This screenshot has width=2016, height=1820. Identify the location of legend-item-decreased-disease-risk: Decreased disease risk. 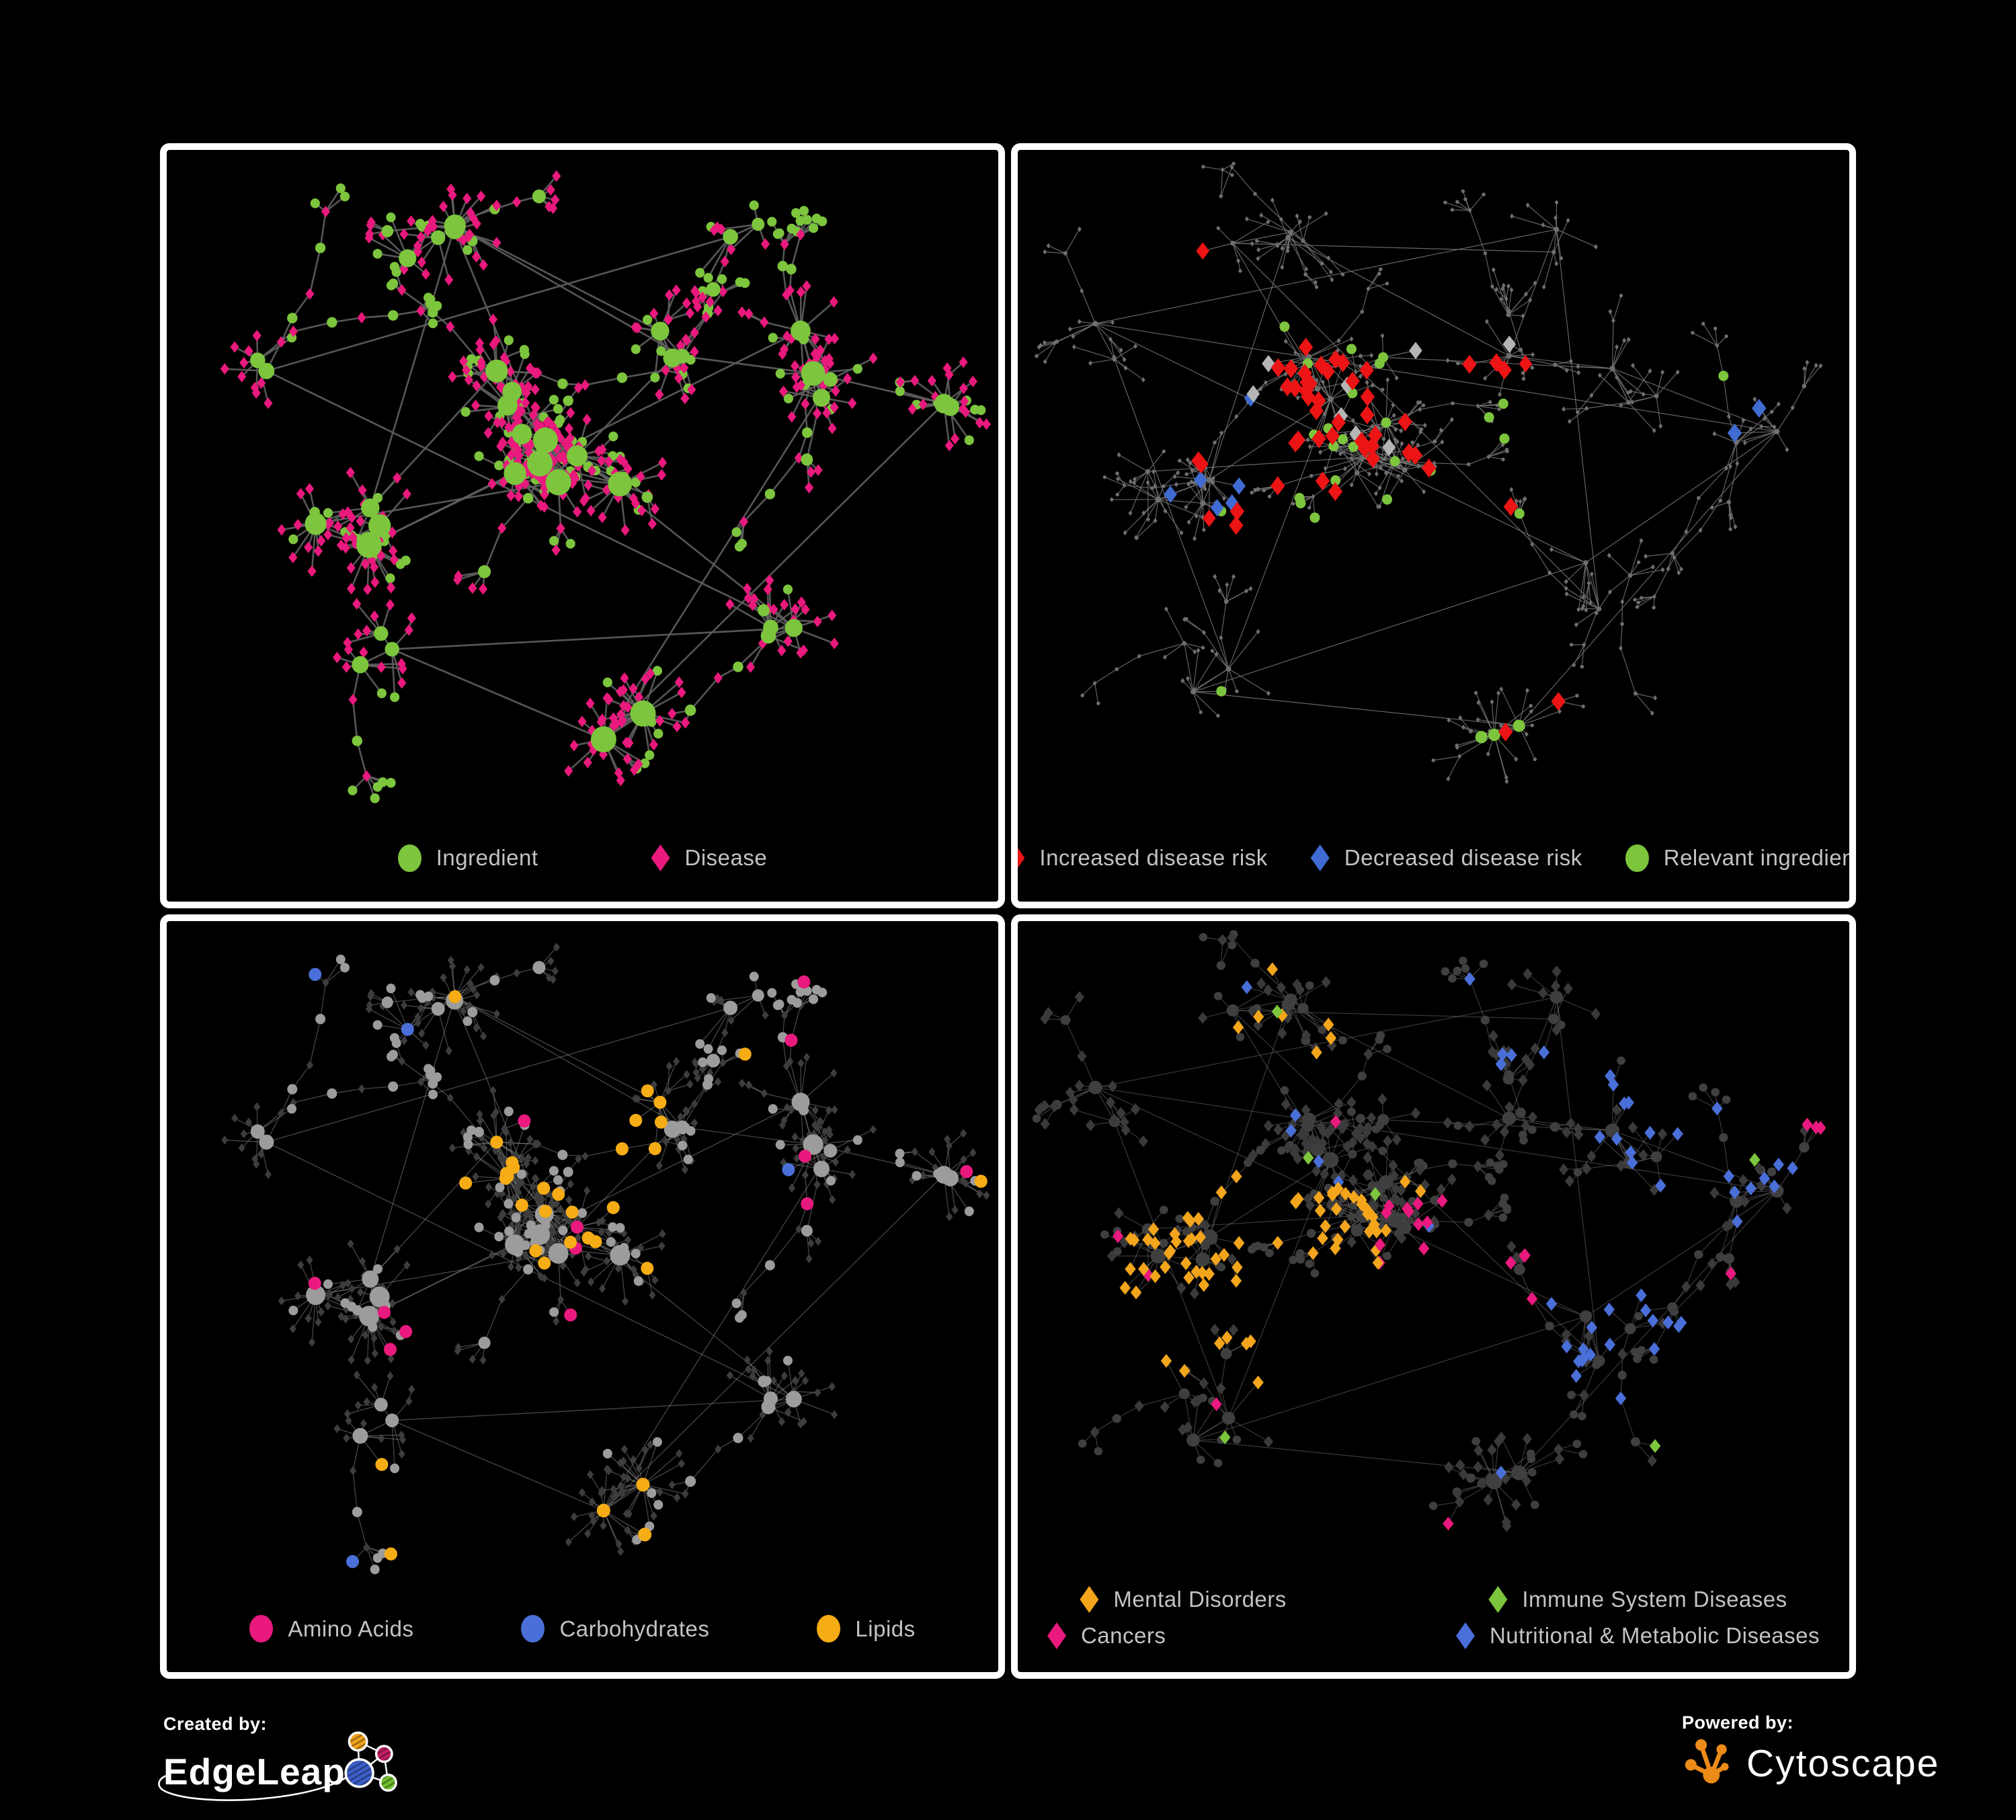
(1446, 857).